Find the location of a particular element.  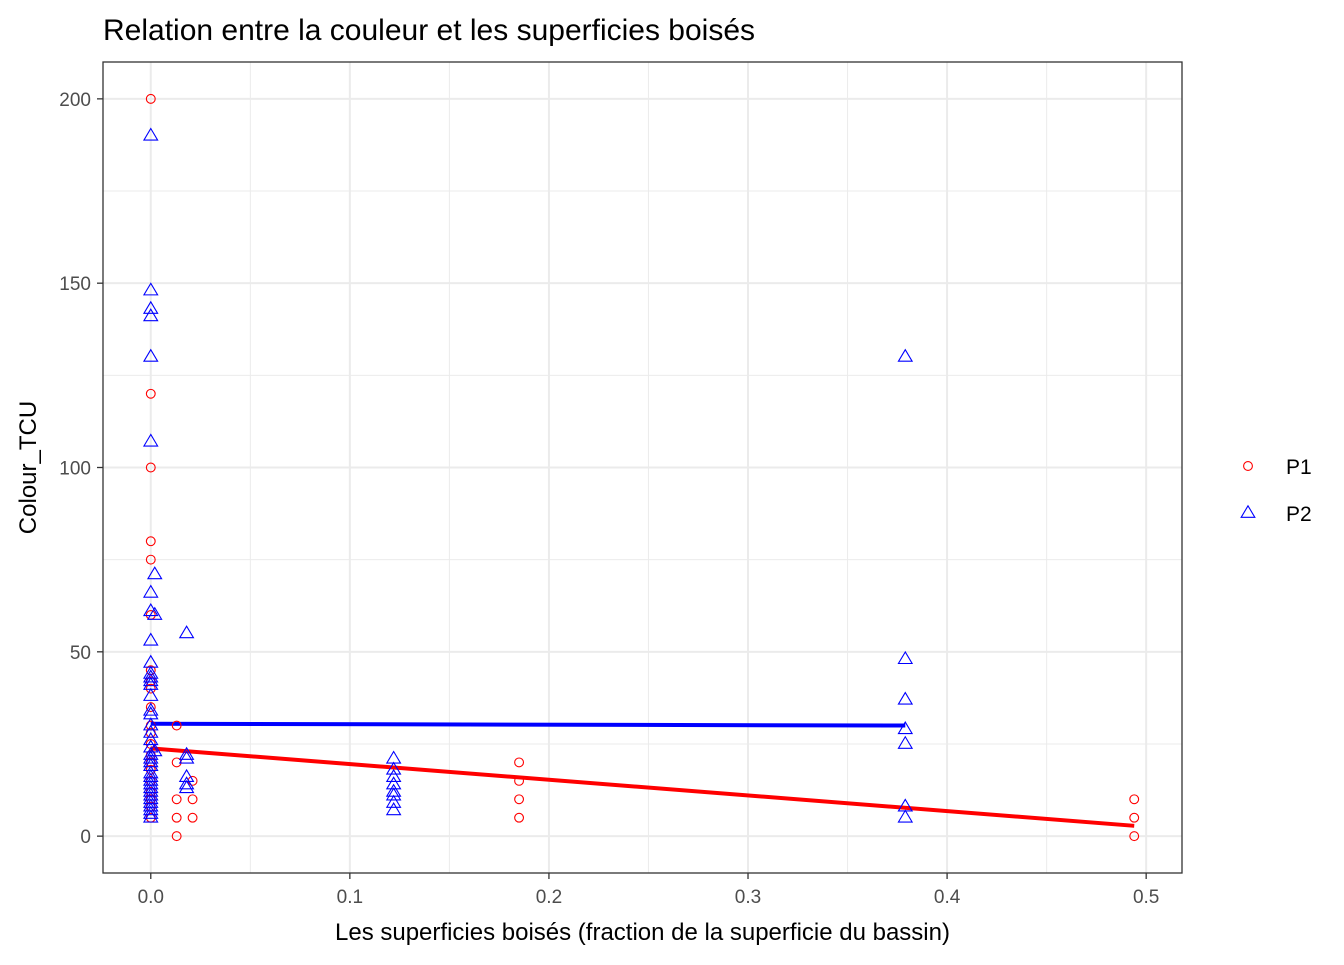

fit-line-p1 is located at coordinates (642, 787).